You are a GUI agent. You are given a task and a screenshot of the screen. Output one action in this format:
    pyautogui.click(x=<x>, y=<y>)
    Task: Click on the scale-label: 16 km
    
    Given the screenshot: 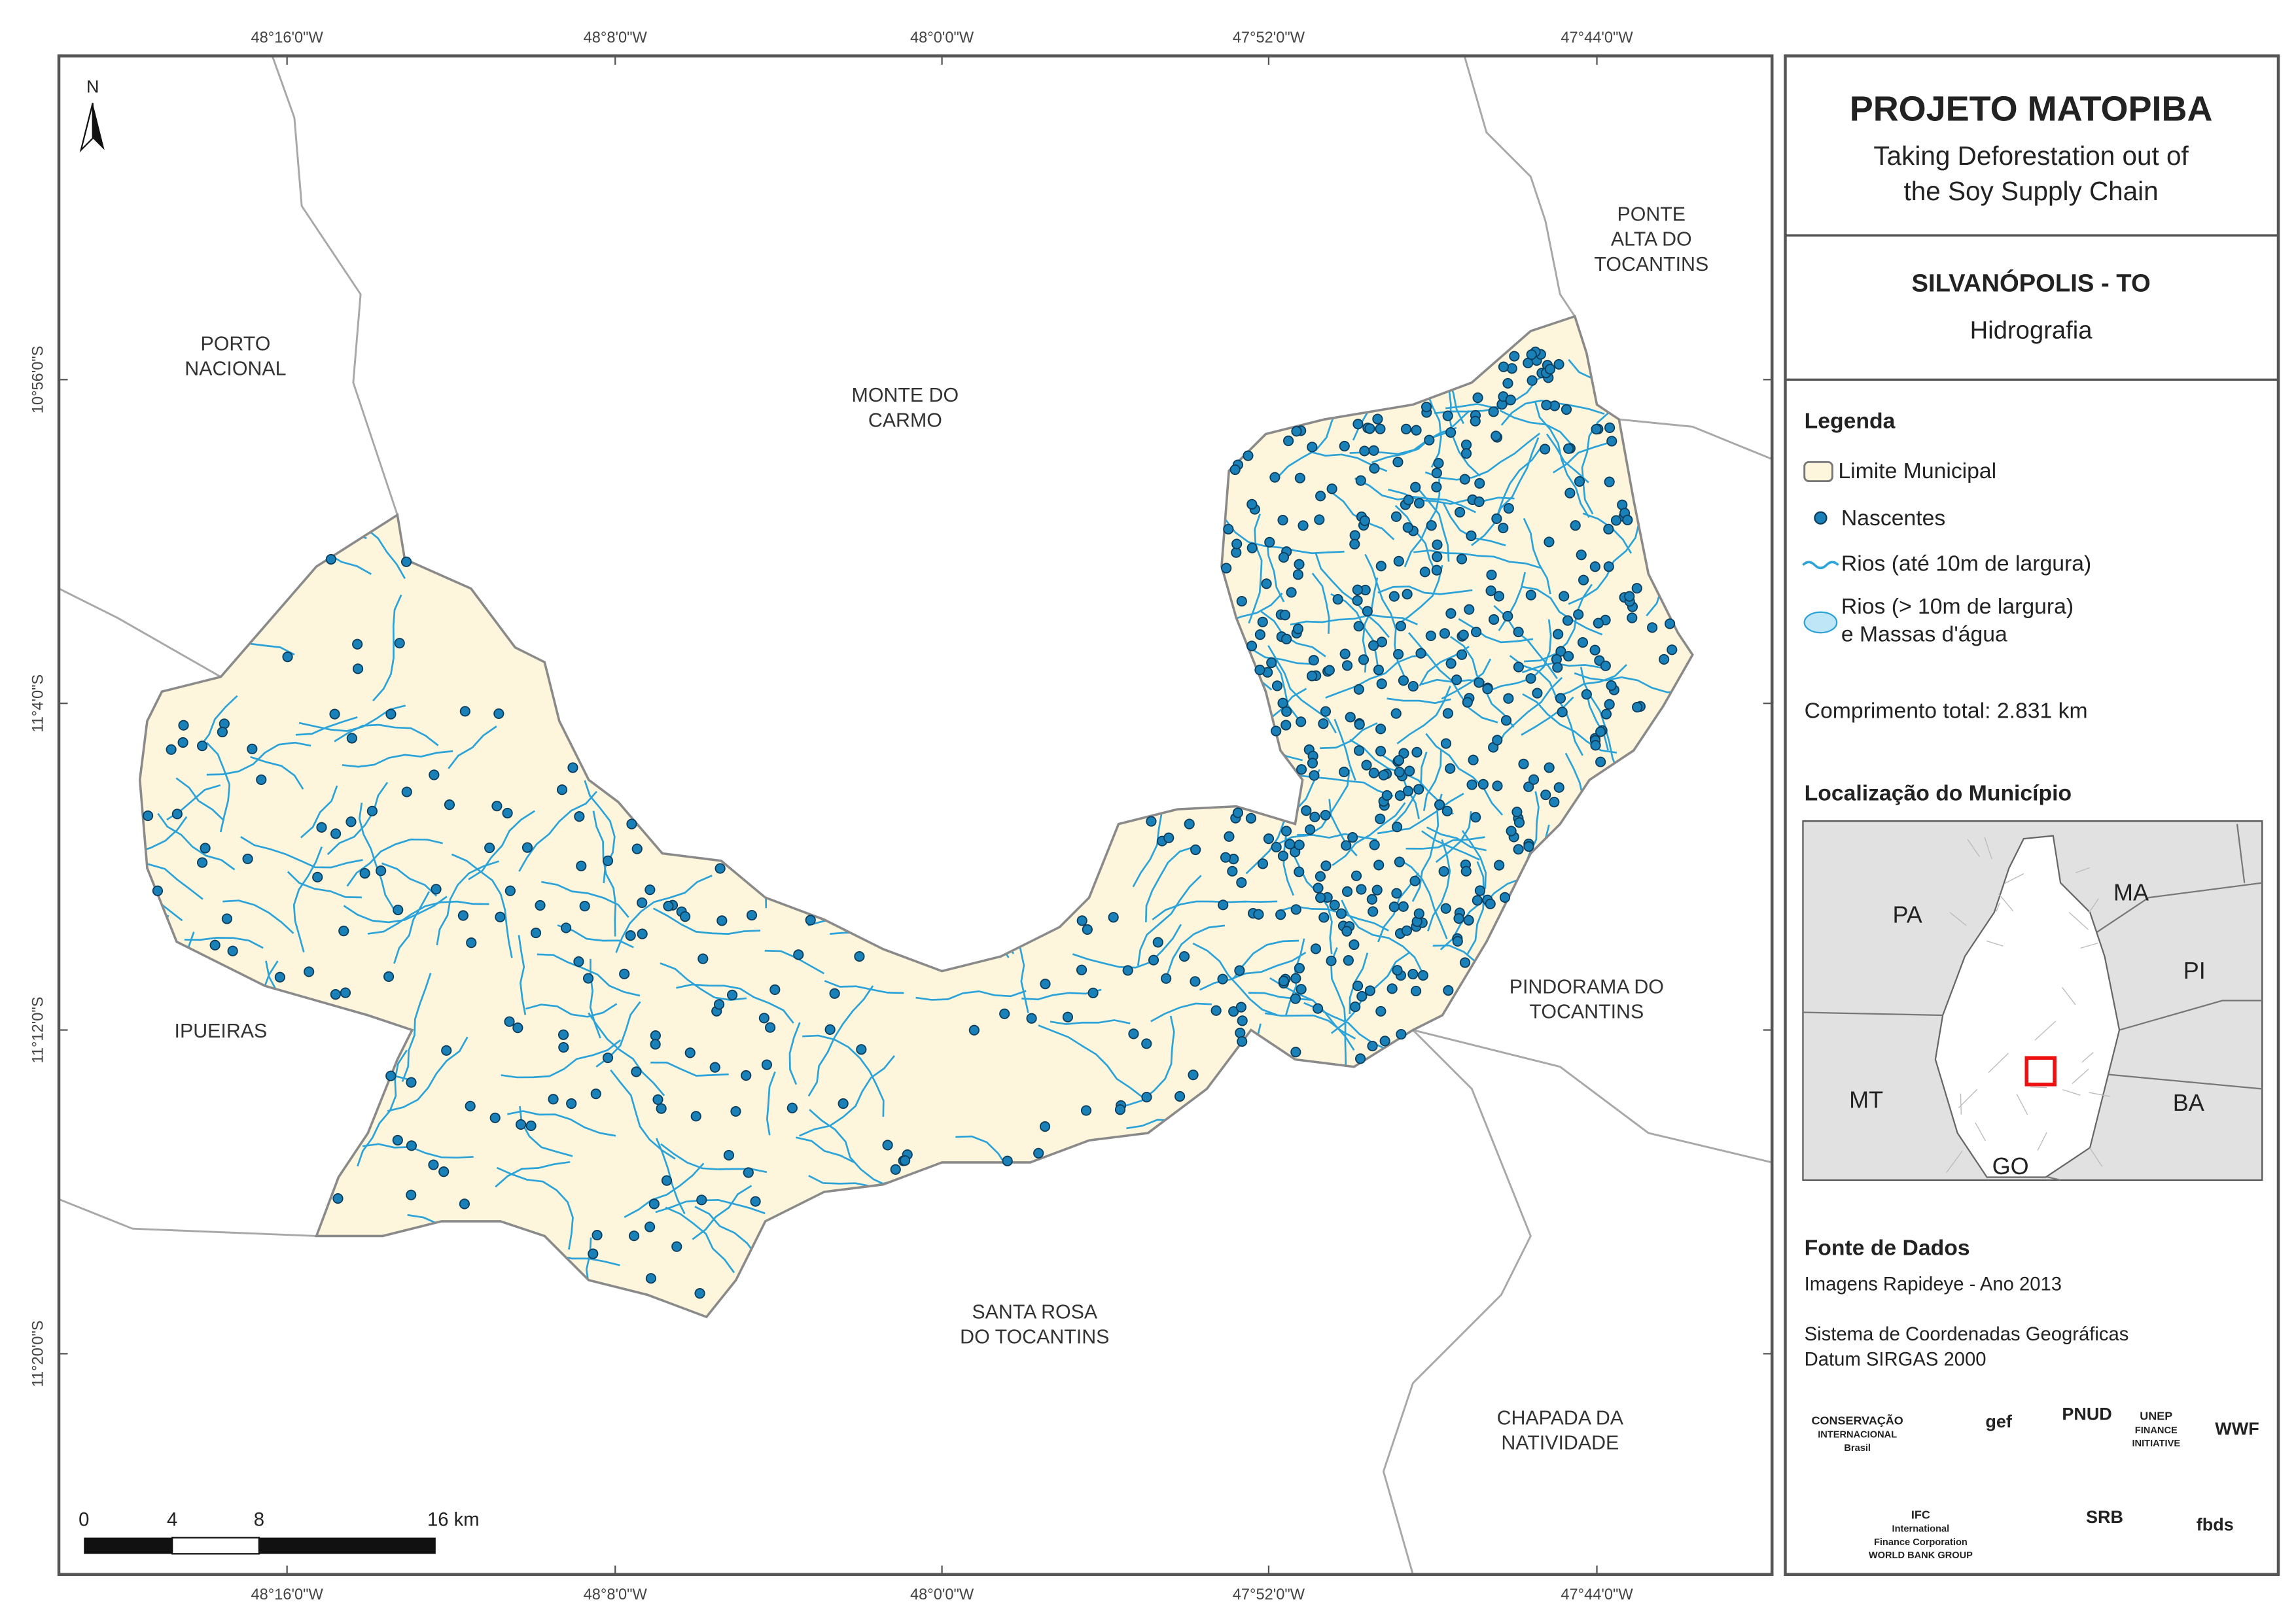 What is the action you would take?
    pyautogui.click(x=454, y=1520)
    